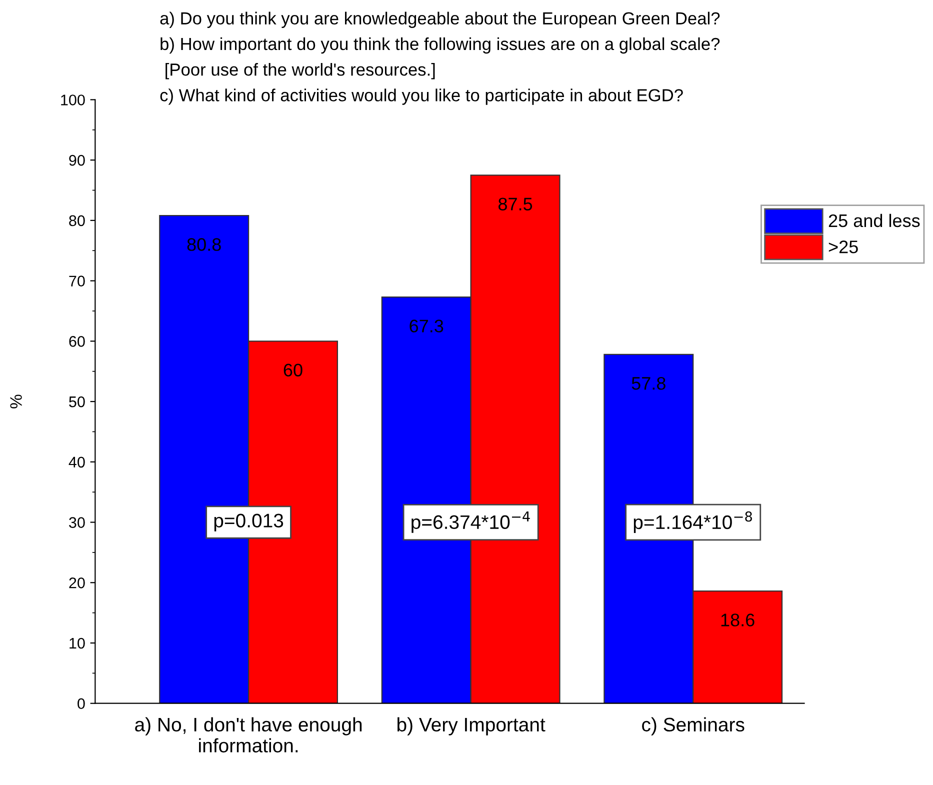  I want to click on data-label: 57.8, so click(649, 383).